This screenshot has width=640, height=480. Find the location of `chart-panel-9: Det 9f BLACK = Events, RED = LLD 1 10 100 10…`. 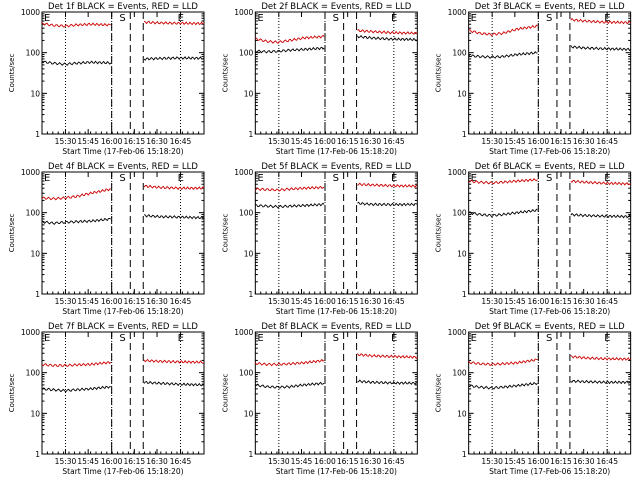

chart-panel-9: Det 9f BLACK = Events, RED = LLD 1 10 100 10… is located at coordinates (533, 399).